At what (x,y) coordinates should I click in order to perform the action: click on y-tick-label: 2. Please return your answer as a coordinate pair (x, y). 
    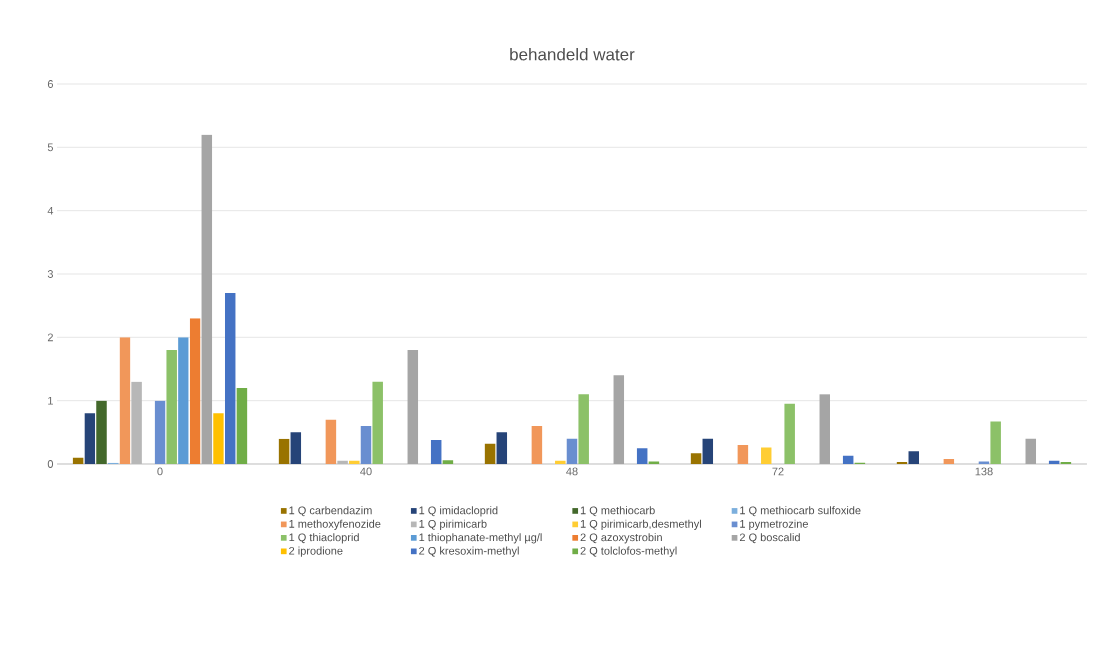
    Looking at the image, I should click on (50, 337).